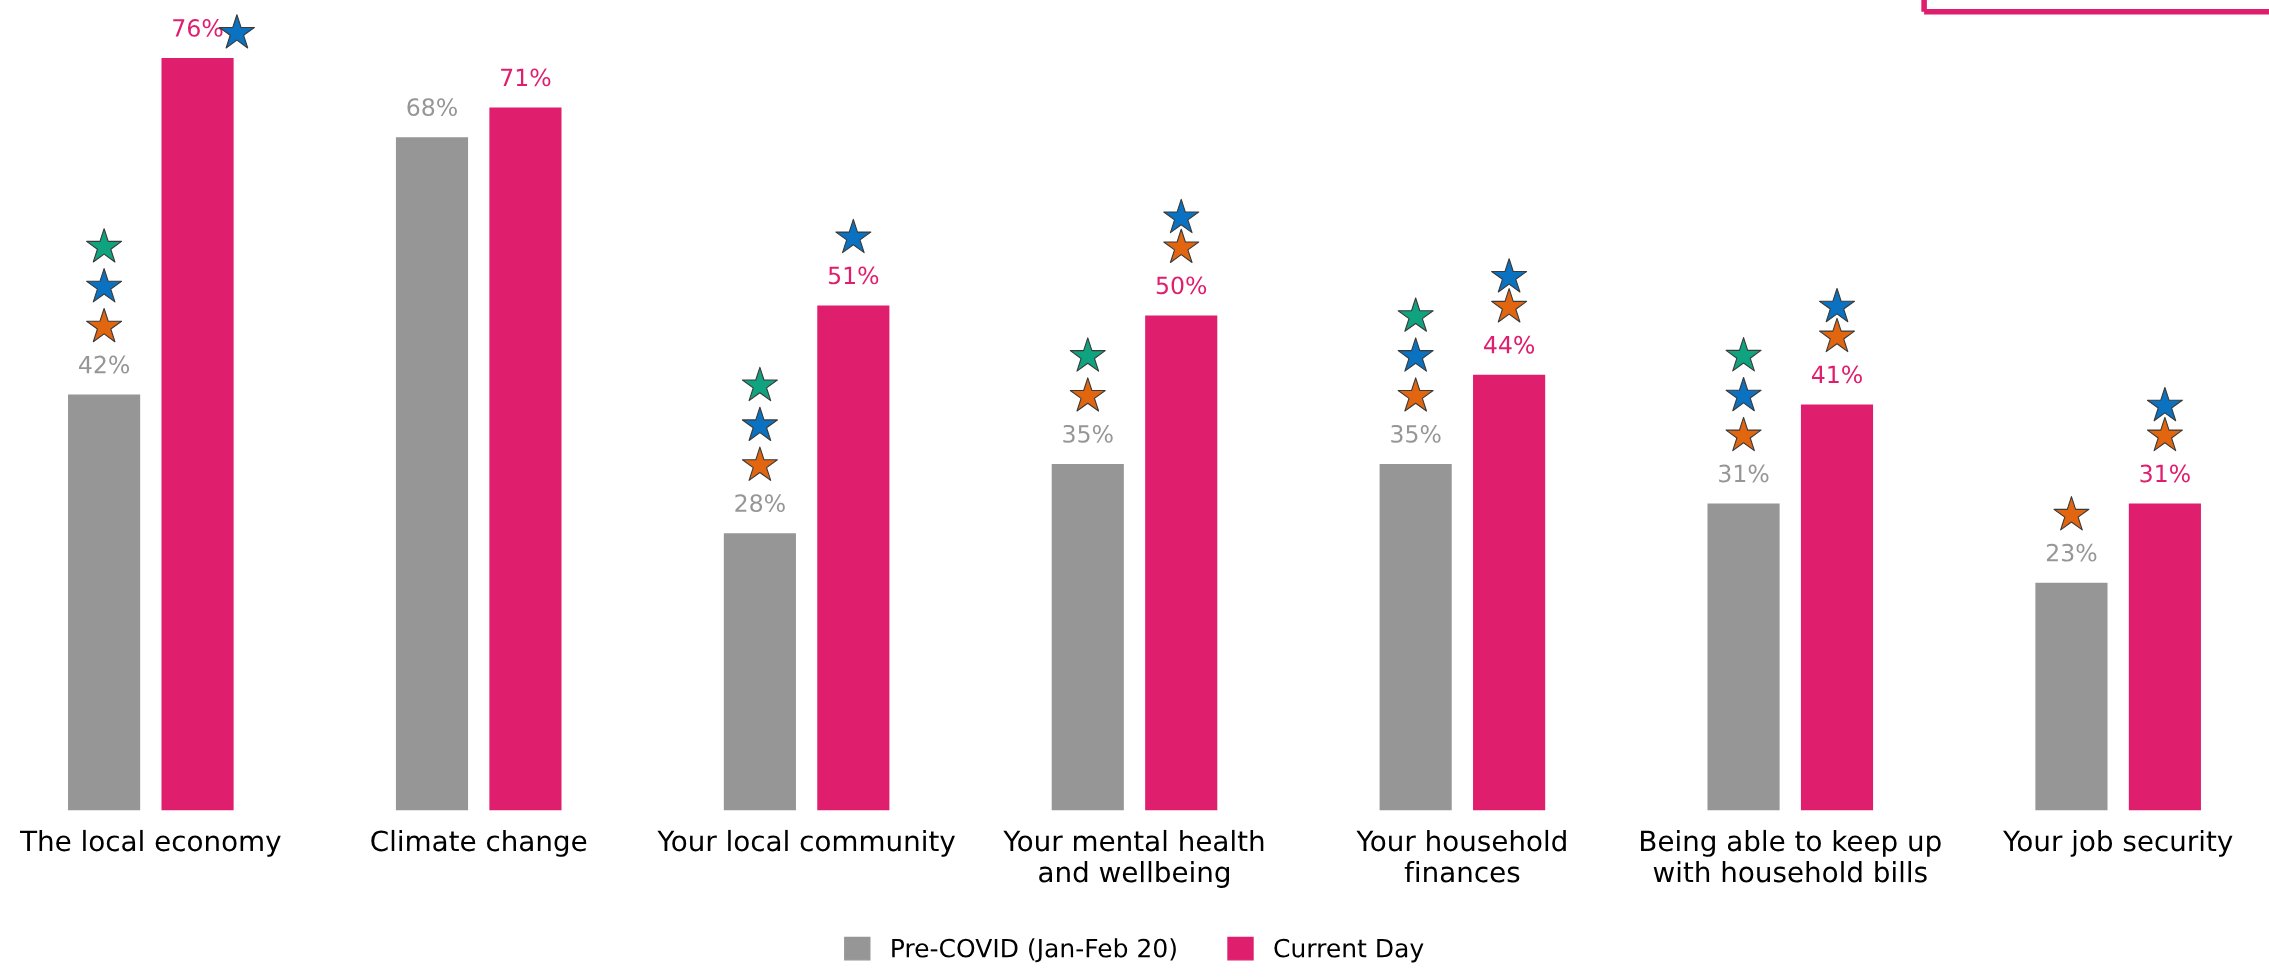  I want to click on x-tick-label: Your household finances, so click(1461, 856).